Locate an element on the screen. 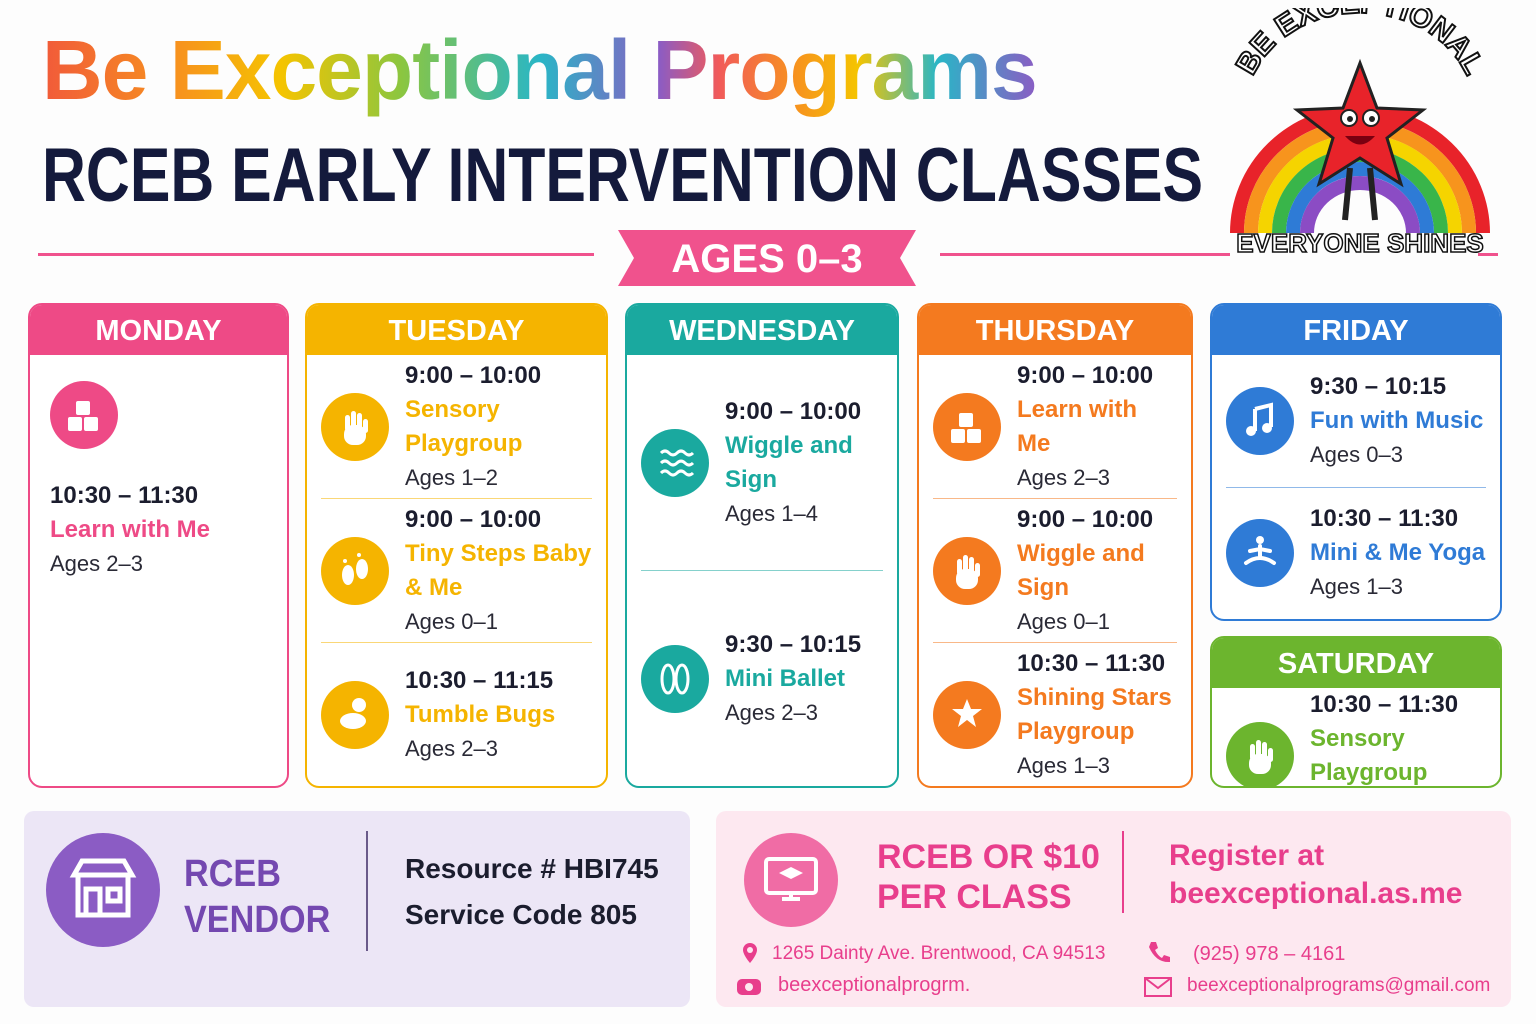  class-entry: 10:30 – 11:15 Tumble Bugs Ages 2–3 is located at coordinates (456, 714).